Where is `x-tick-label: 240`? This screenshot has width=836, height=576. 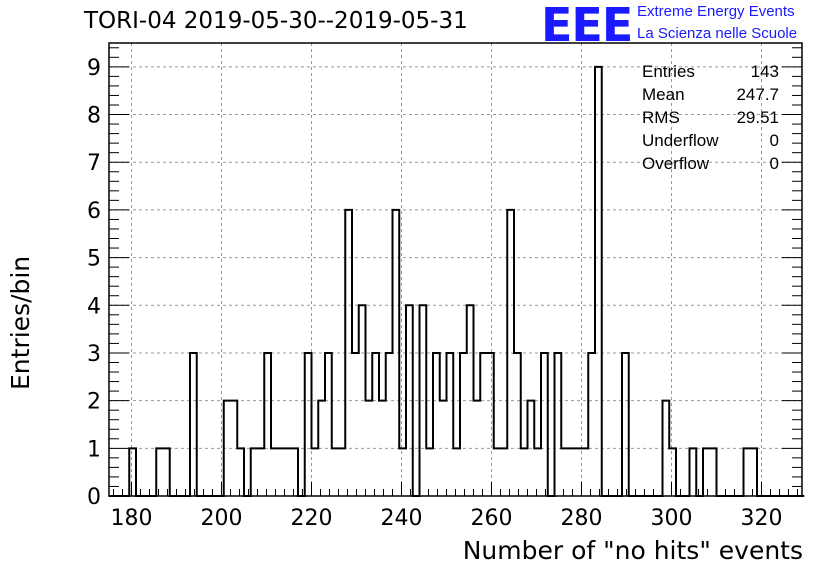 x-tick-label: 240 is located at coordinates (402, 518).